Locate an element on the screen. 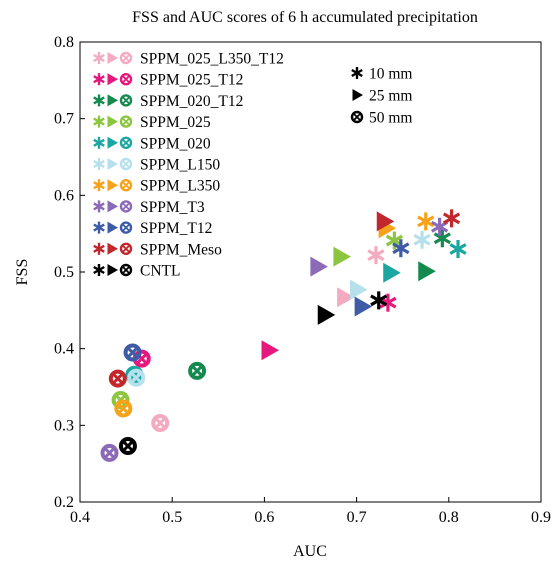 Image resolution: width=555 pixels, height=564 pixels. legend-label: SPPM_T3 is located at coordinates (172, 207).